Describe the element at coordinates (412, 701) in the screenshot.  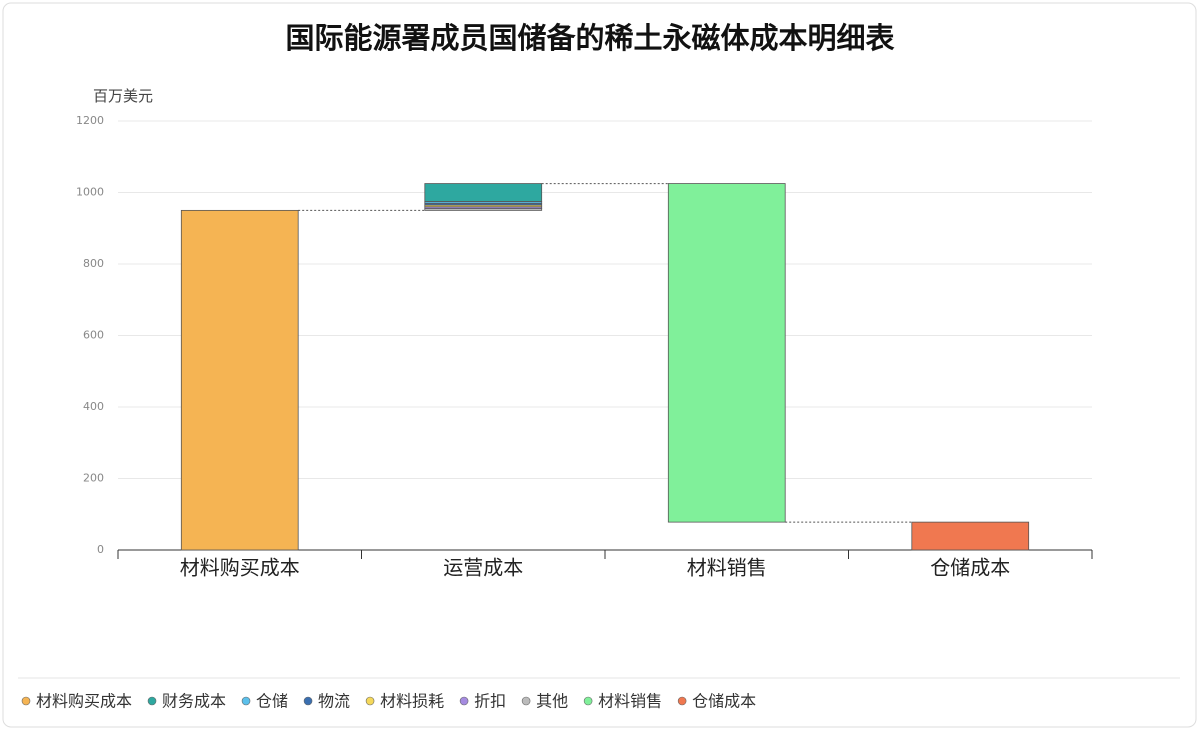
I see `legend-label: 材料损耗` at that location.